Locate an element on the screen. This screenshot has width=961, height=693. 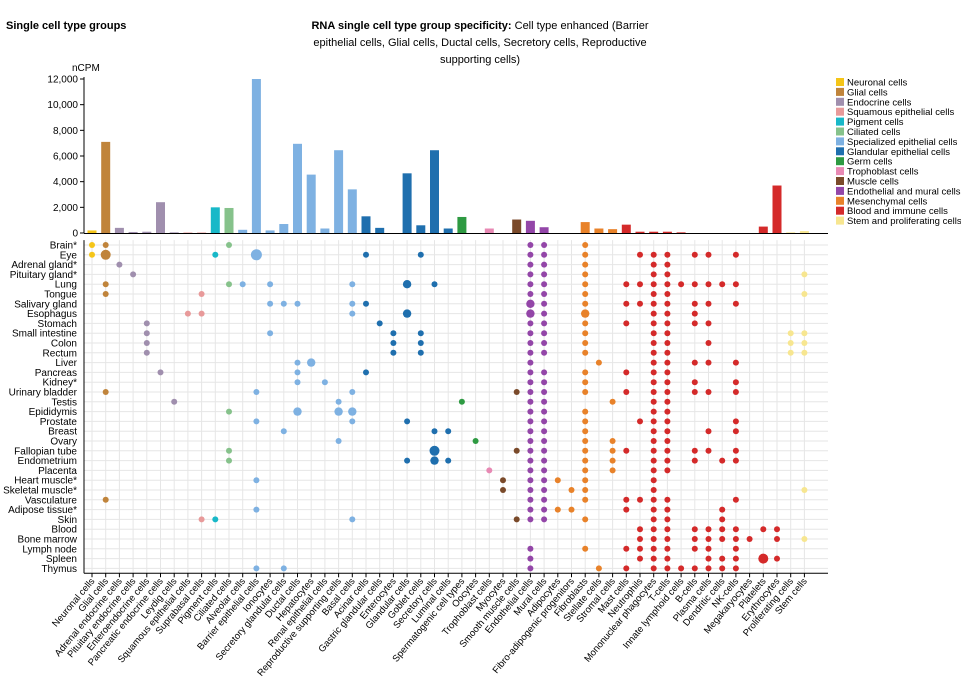
row-label: Bone marrow is located at coordinates (48, 540).